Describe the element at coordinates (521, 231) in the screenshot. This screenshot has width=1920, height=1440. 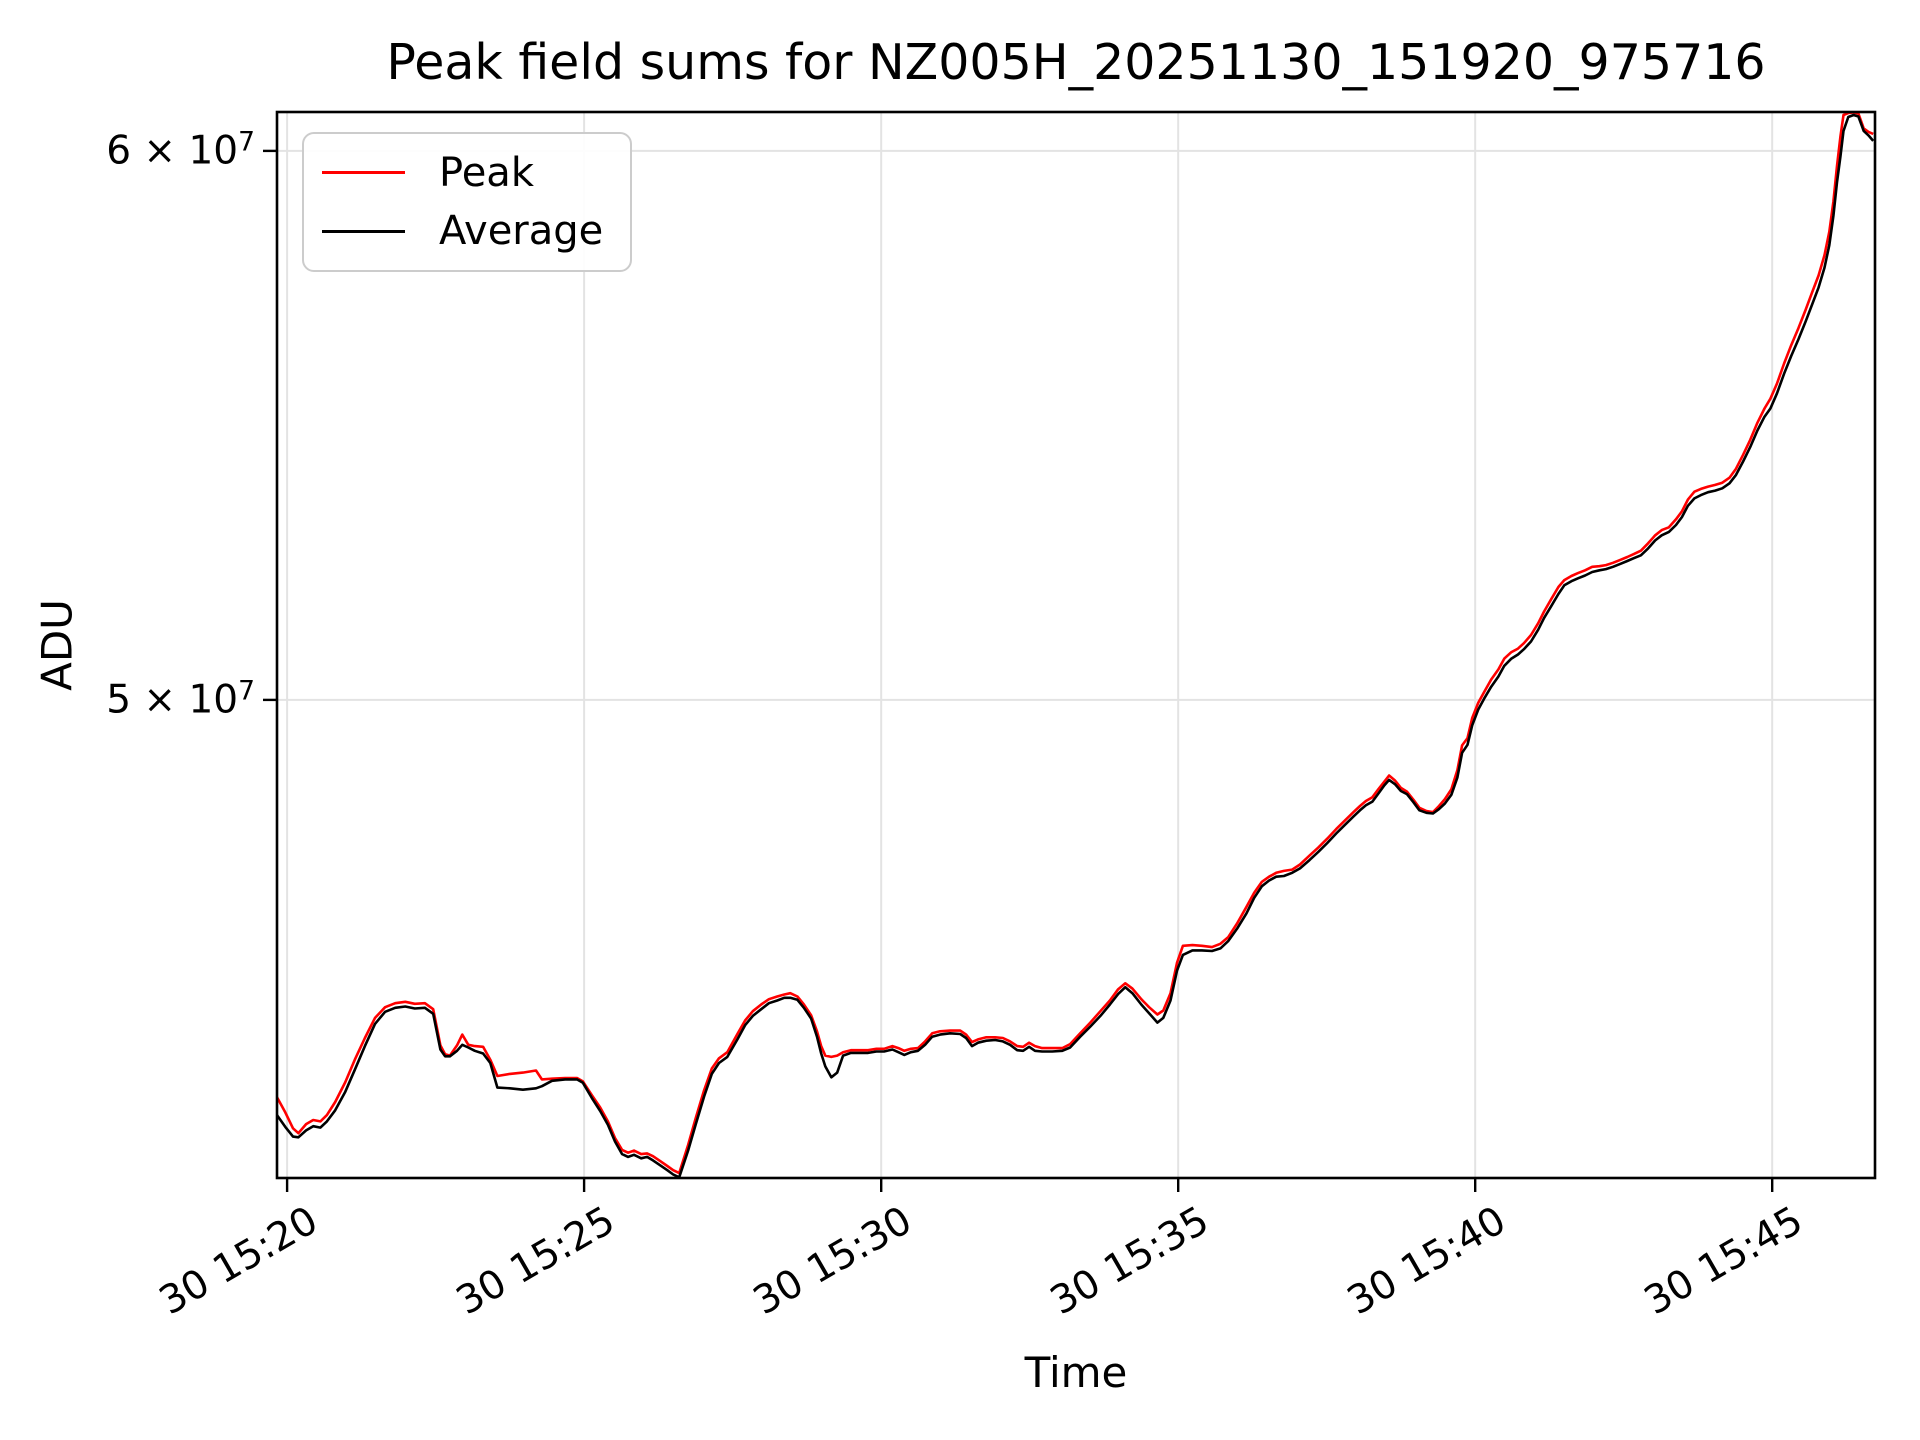
I see `legend-label-average: Average` at that location.